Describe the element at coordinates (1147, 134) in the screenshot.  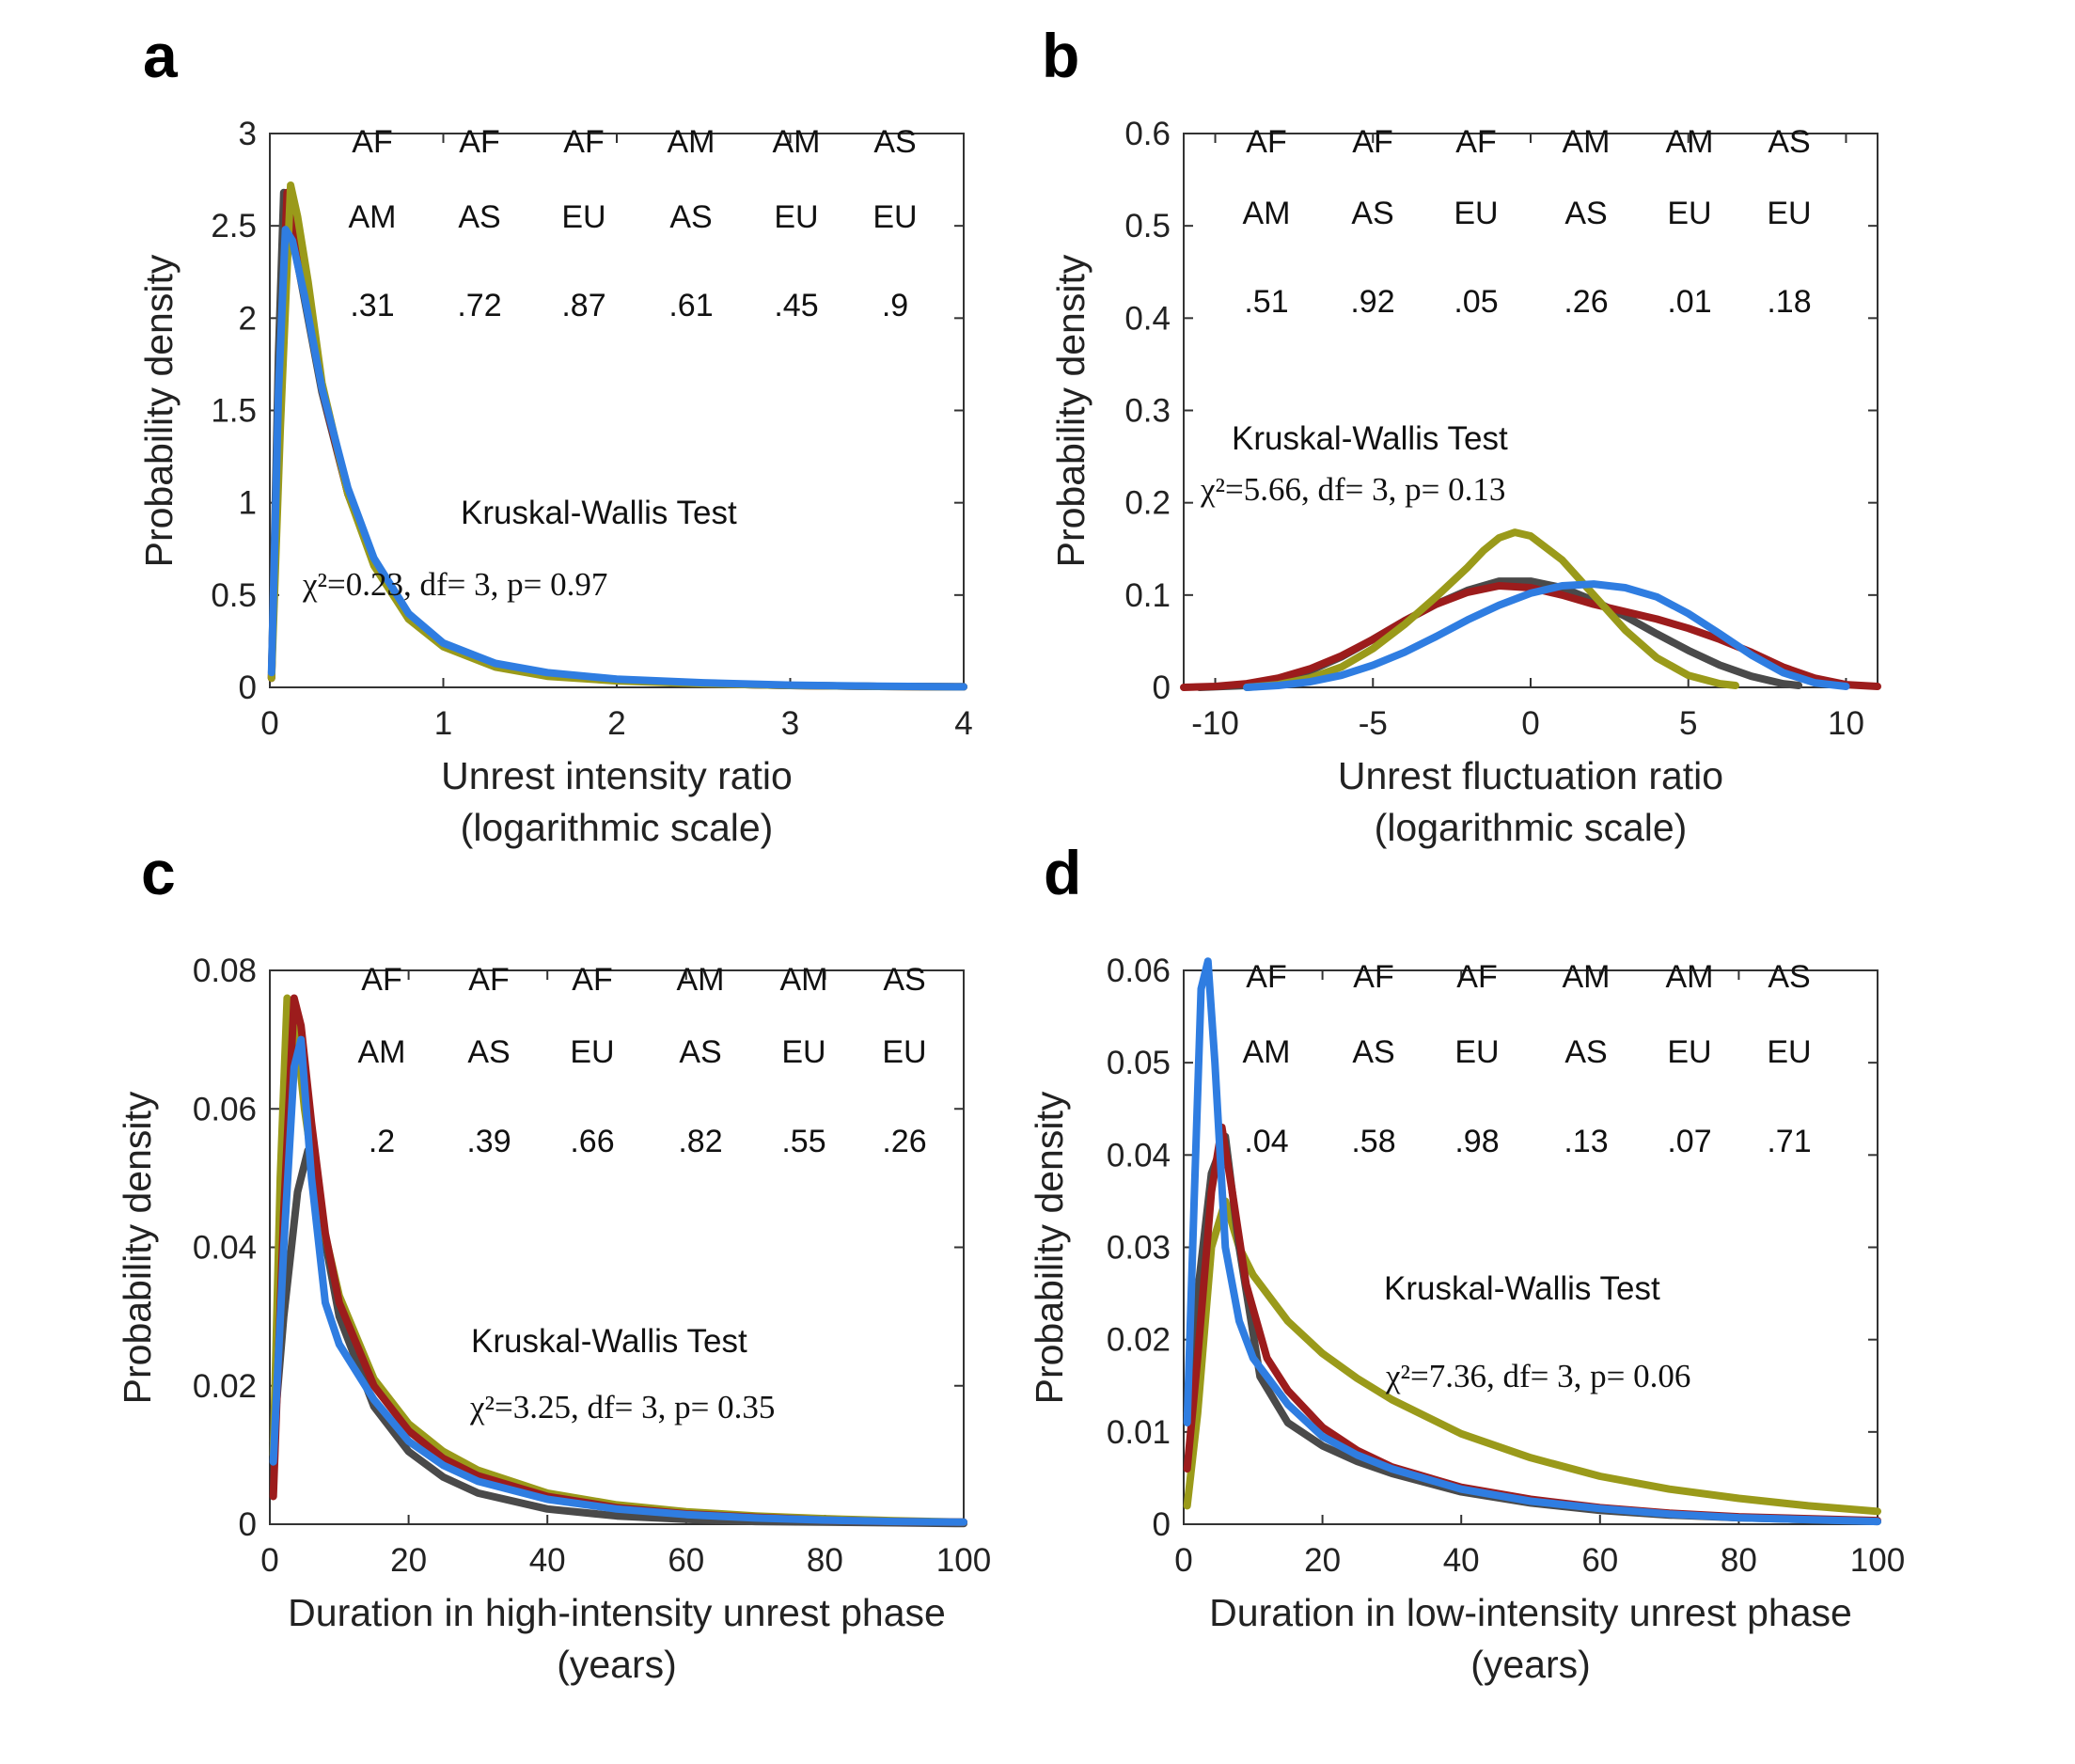
I see `y-tick-label: 0.6` at that location.